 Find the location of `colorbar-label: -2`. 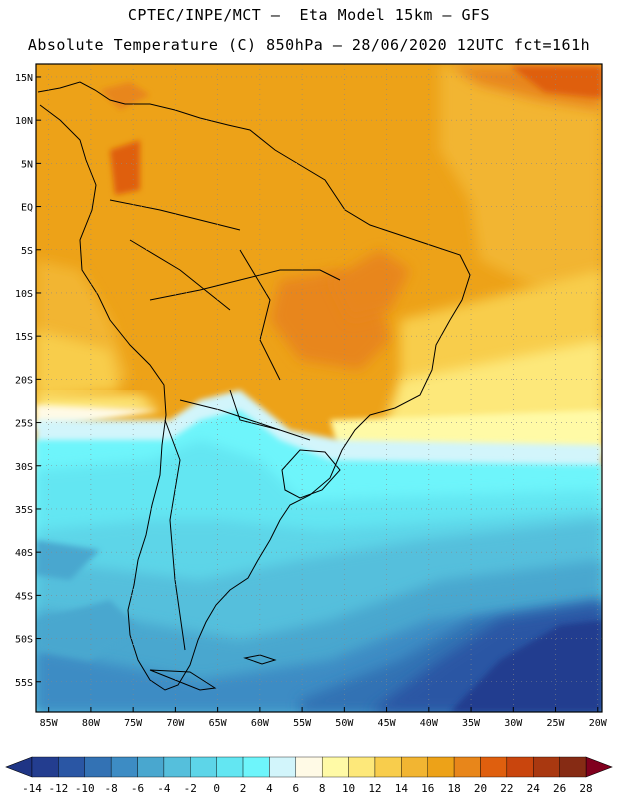

colorbar-label: -2 is located at coordinates (190, 788).